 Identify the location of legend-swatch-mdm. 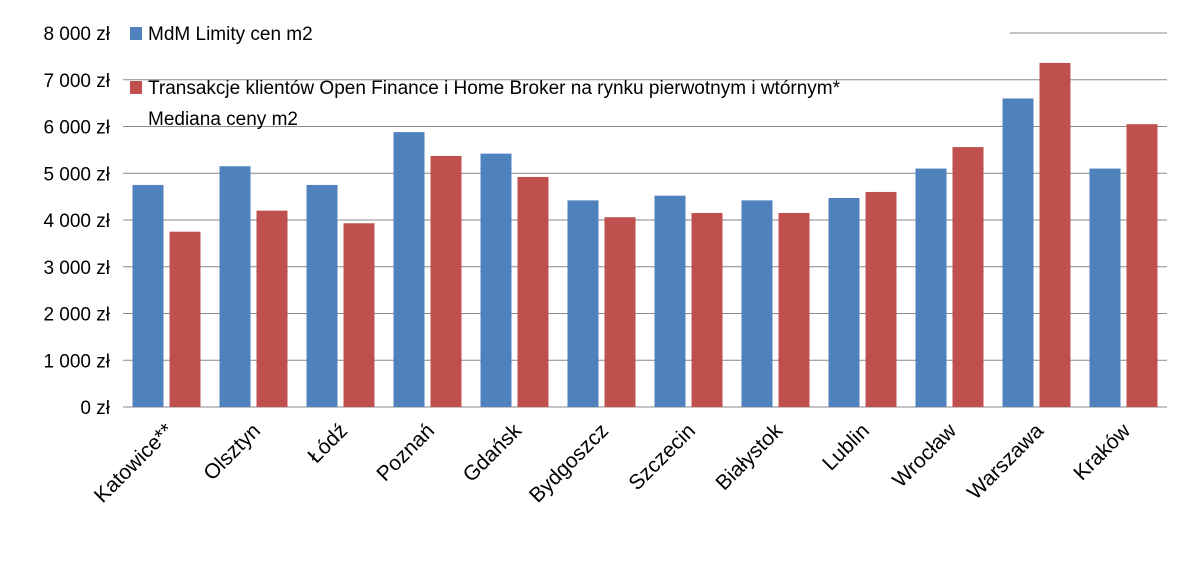
(136, 33).